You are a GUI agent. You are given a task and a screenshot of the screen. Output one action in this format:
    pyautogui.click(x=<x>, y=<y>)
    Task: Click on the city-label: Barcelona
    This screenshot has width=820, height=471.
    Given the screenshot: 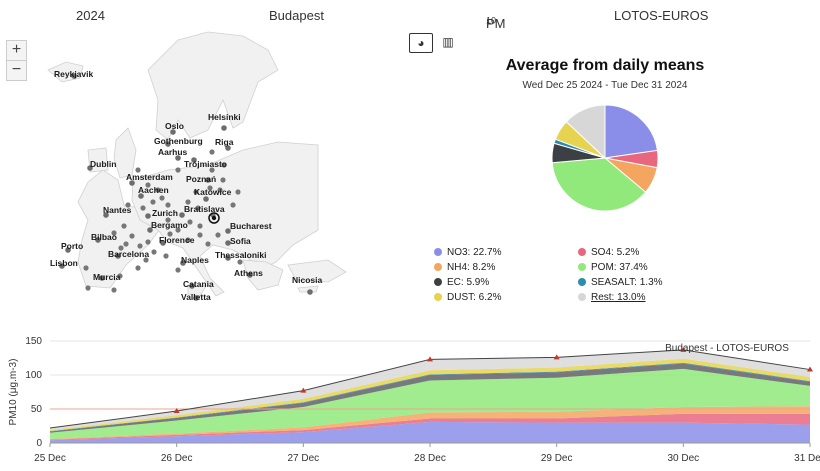 What is the action you would take?
    pyautogui.click(x=128, y=254)
    